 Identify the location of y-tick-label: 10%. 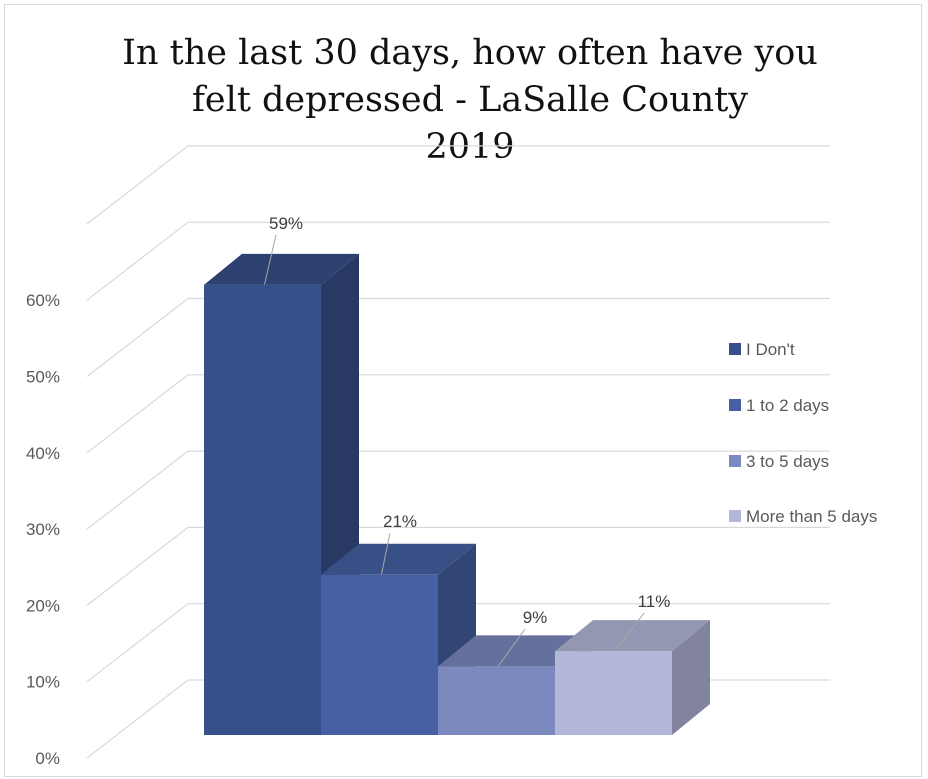
(43, 682).